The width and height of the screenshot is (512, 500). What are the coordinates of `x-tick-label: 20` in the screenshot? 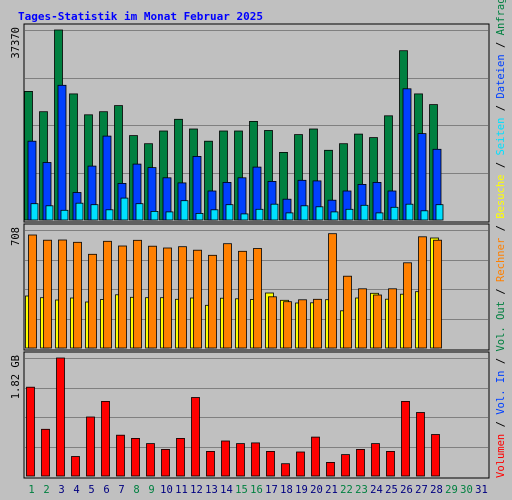 It's located at (316, 490).